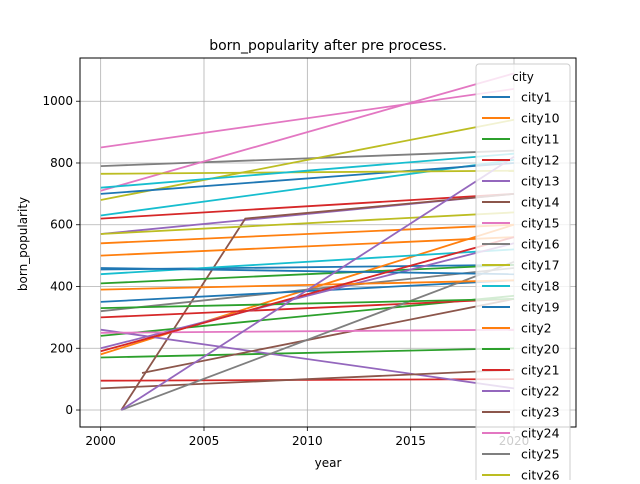  Describe the element at coordinates (540, 474) in the screenshot. I see `legend-label: city26` at that location.